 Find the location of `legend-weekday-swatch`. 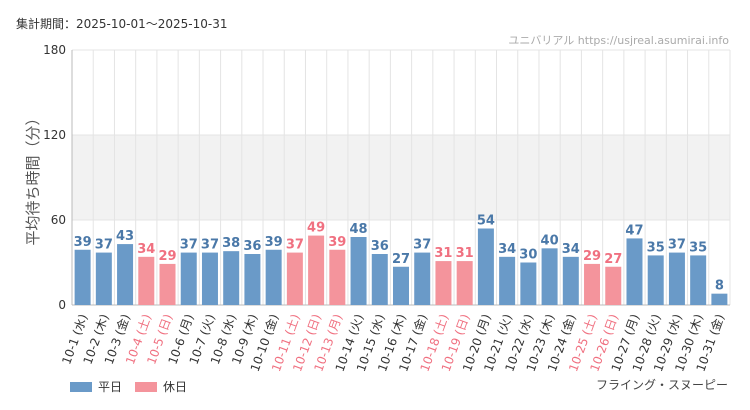

legend-weekday-swatch is located at coordinates (81, 386).